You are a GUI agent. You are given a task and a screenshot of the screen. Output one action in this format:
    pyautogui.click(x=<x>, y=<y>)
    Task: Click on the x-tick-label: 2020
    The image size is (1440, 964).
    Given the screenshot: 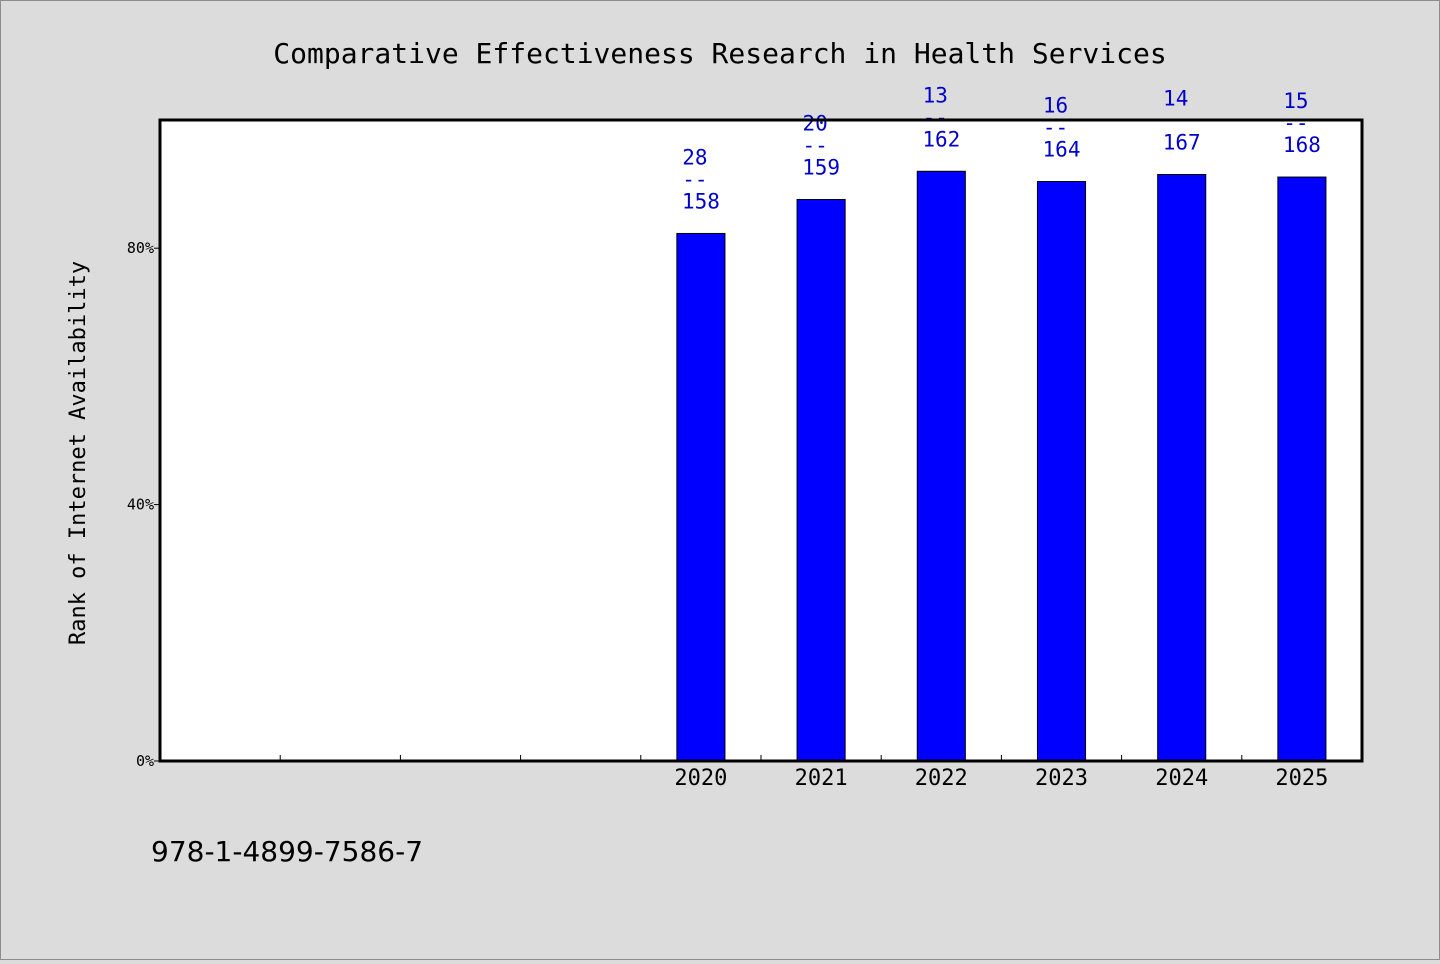 What is the action you would take?
    pyautogui.click(x=700, y=778)
    